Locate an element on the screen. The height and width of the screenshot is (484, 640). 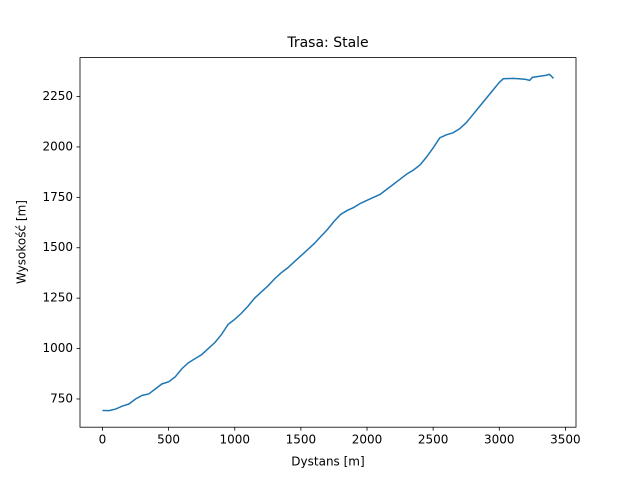
y-tick-label: 750 is located at coordinates (61, 398).